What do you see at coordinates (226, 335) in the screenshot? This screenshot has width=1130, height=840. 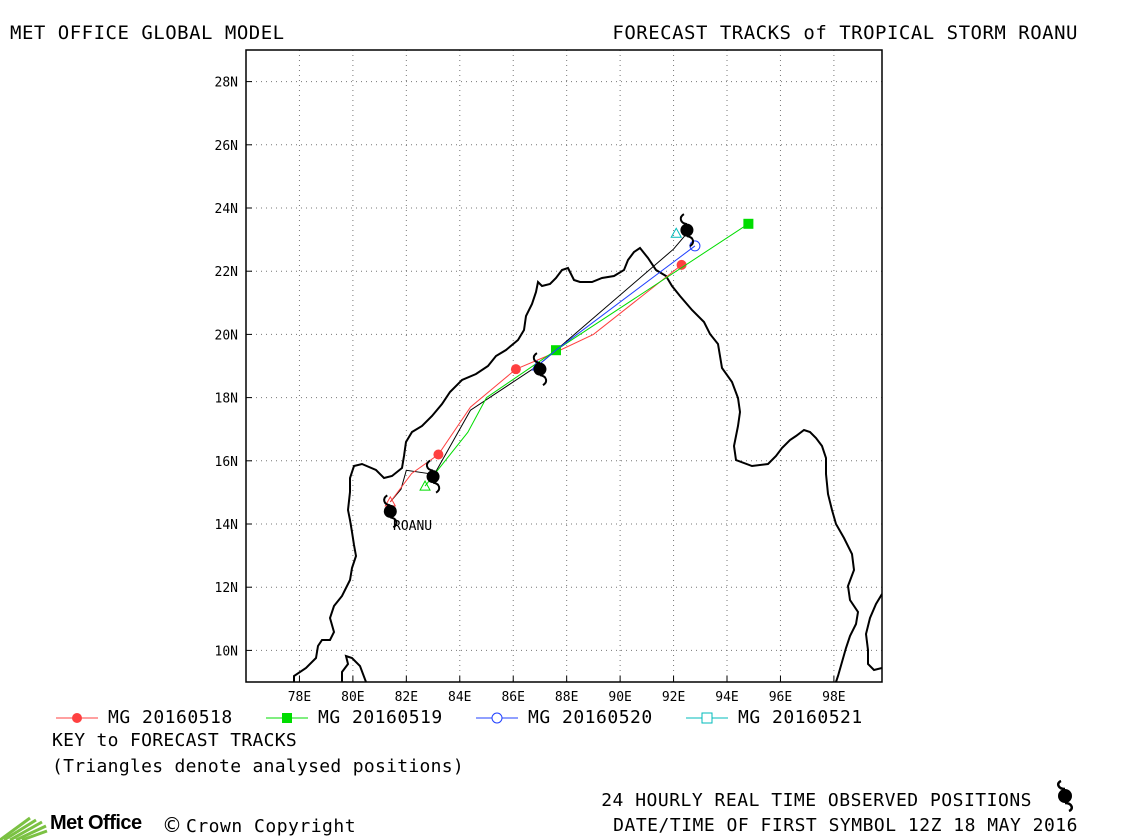 I see `y-tick-label: 20N` at bounding box center [226, 335].